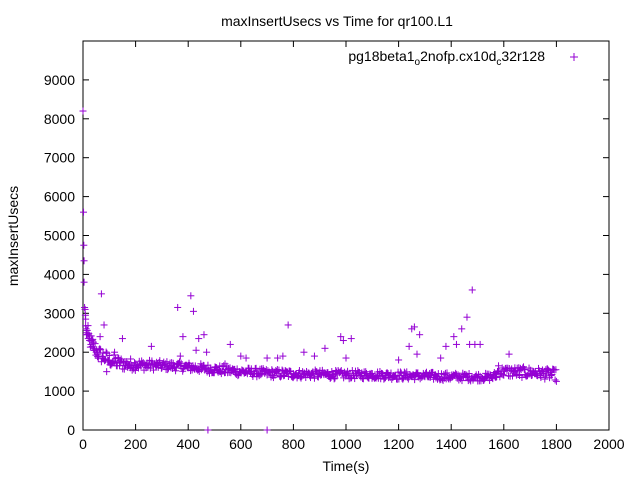 The height and width of the screenshot is (480, 640). I want to click on legend-marker, so click(574, 57).